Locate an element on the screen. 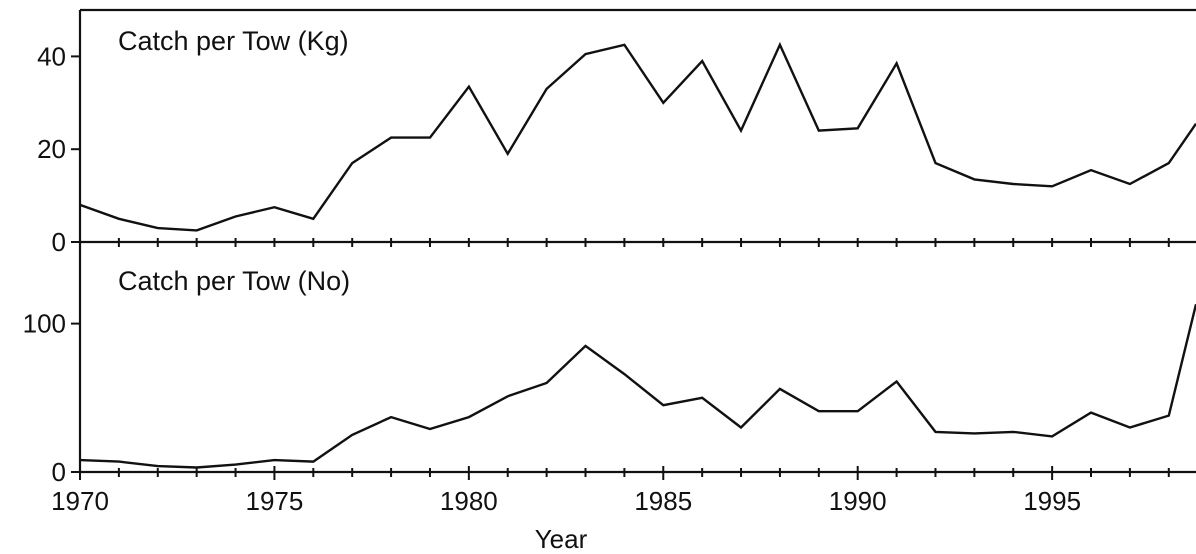  x-tick-label: 1995 is located at coordinates (1052, 501).